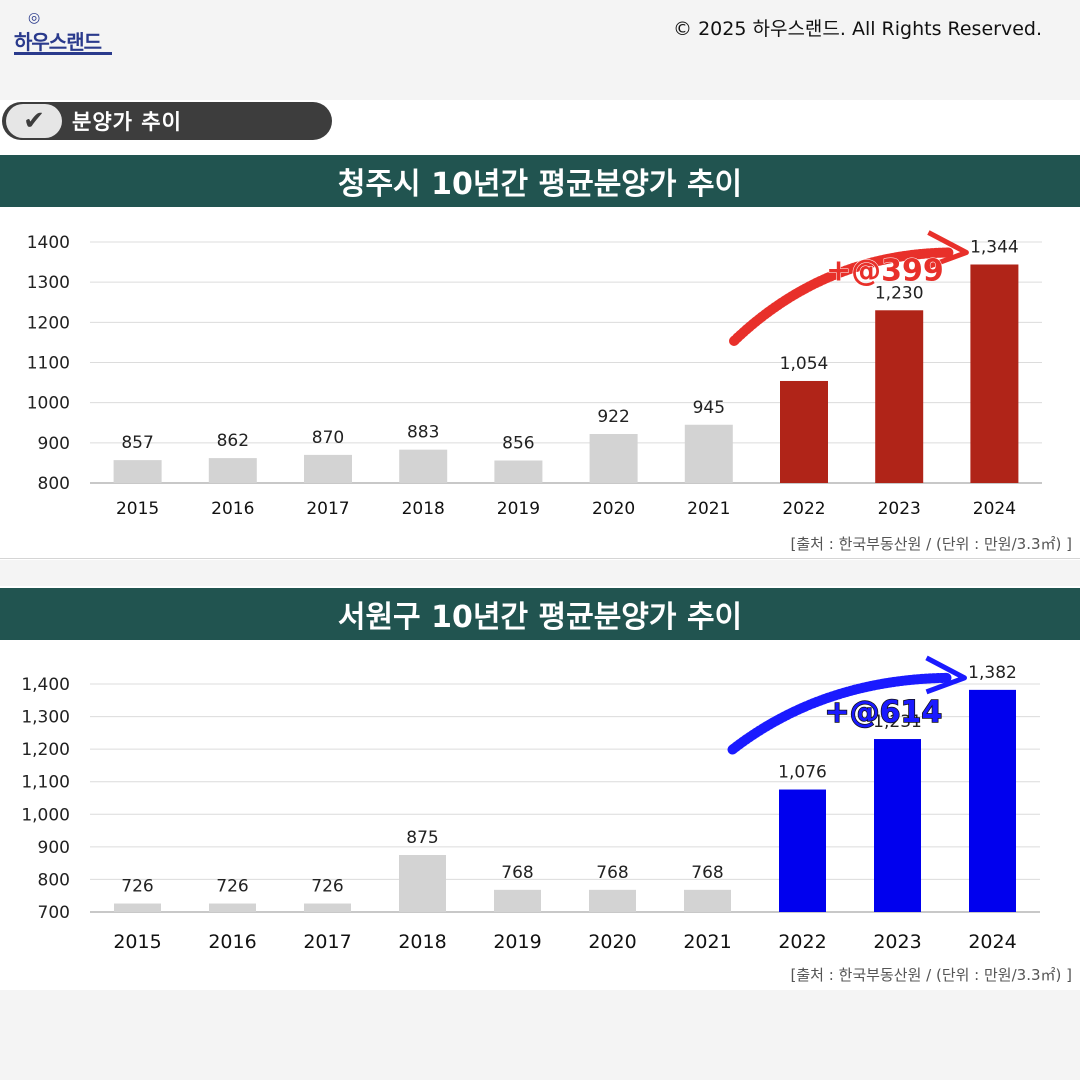 This screenshot has width=1080, height=1080. What do you see at coordinates (233, 441) in the screenshot?
I see `data-label: 862` at bounding box center [233, 441].